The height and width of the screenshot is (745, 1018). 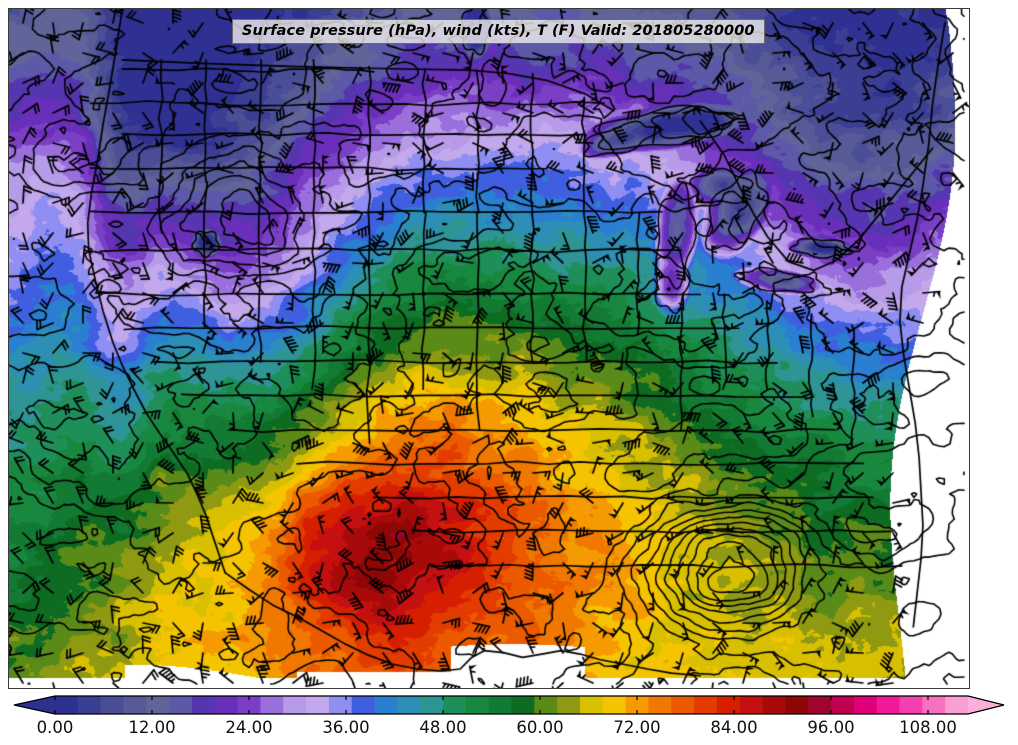 I want to click on colorbar-tick-label: 12.00, so click(x=152, y=727).